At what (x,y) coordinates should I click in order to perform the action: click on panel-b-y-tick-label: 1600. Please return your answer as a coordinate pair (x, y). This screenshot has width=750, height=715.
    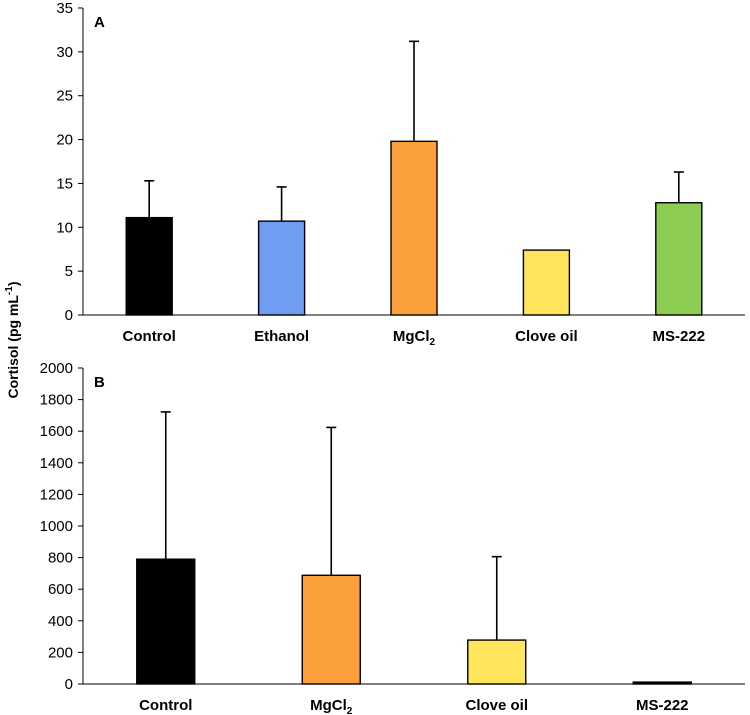
    Looking at the image, I should click on (56, 431).